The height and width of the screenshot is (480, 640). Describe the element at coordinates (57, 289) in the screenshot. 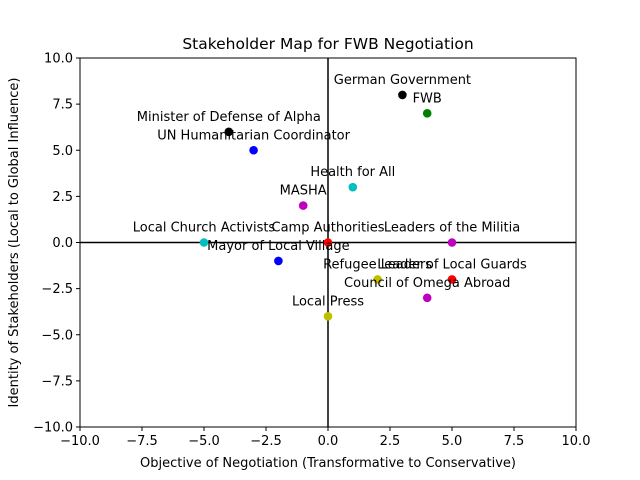

I see `y-tick-label: −2.5` at that location.